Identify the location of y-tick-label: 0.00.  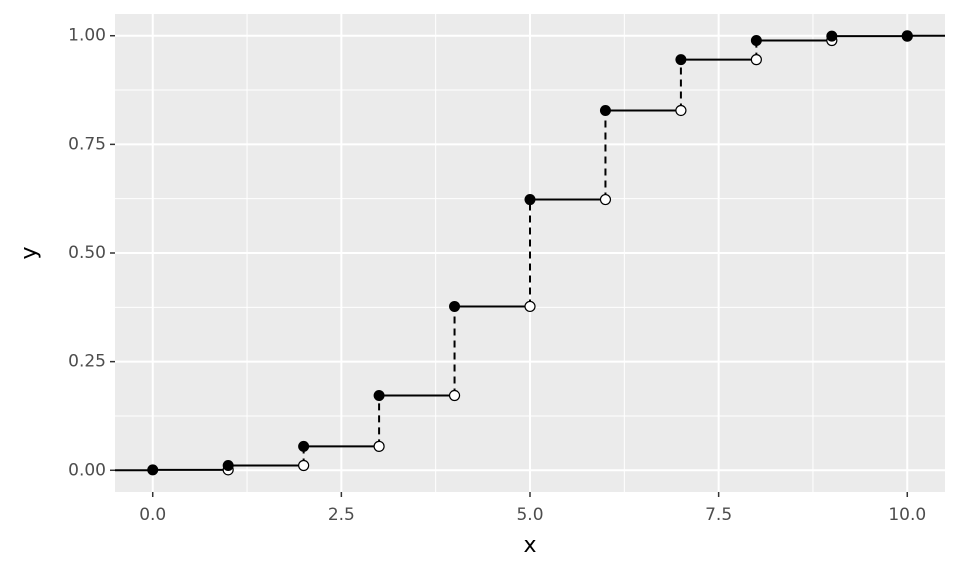
(87, 470).